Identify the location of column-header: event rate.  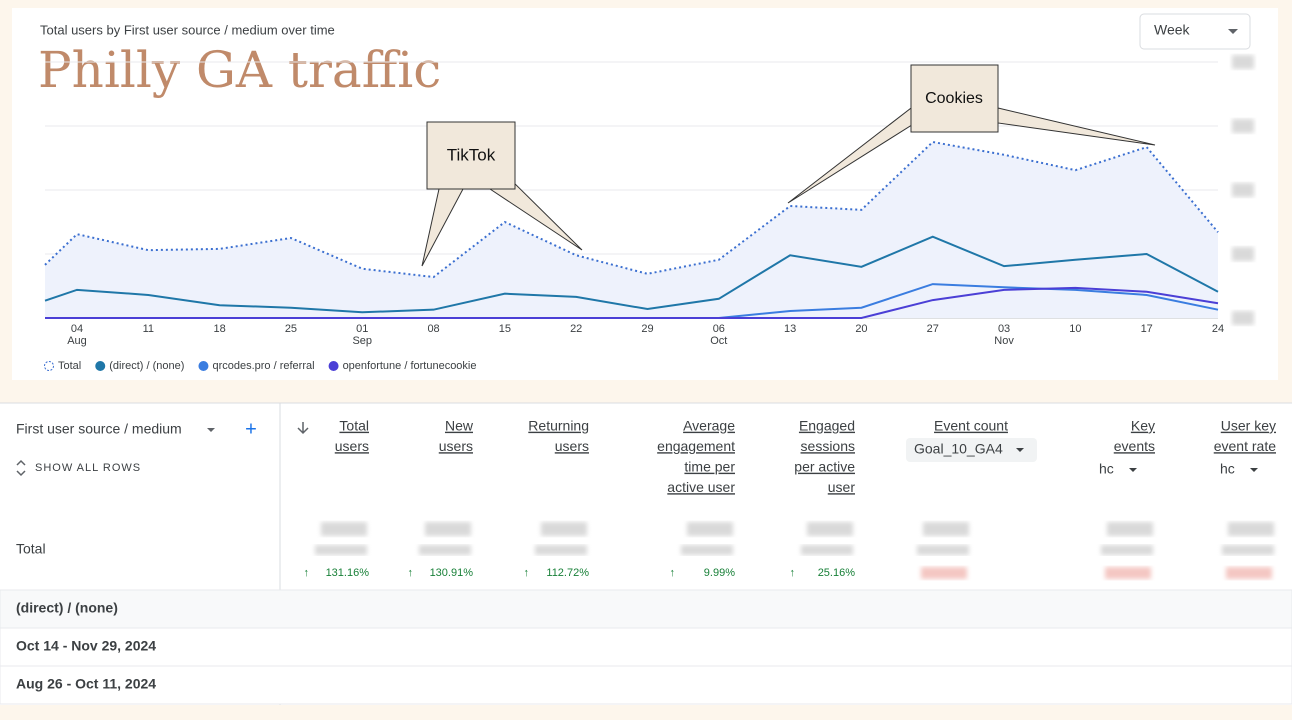
(1245, 446).